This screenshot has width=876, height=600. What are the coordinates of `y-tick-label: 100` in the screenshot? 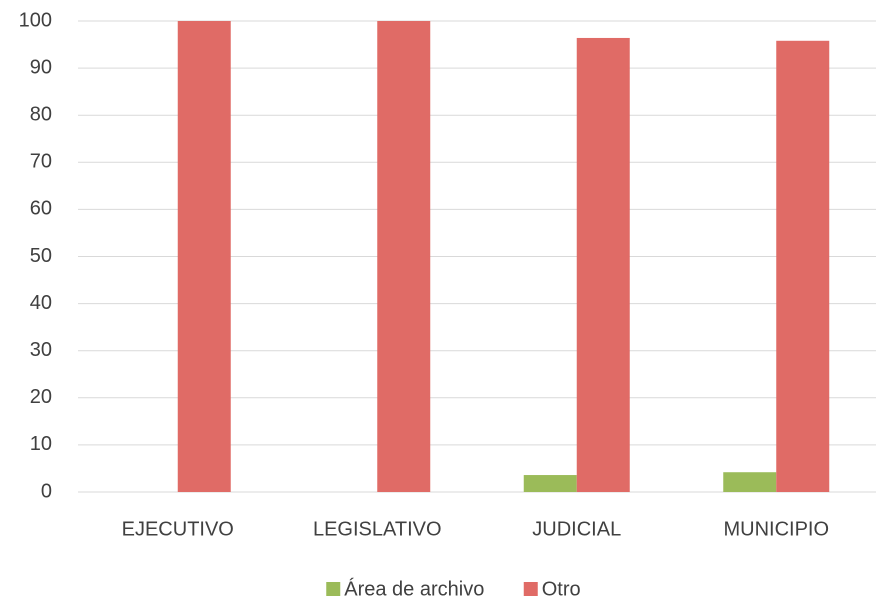 It's located at (35, 20).